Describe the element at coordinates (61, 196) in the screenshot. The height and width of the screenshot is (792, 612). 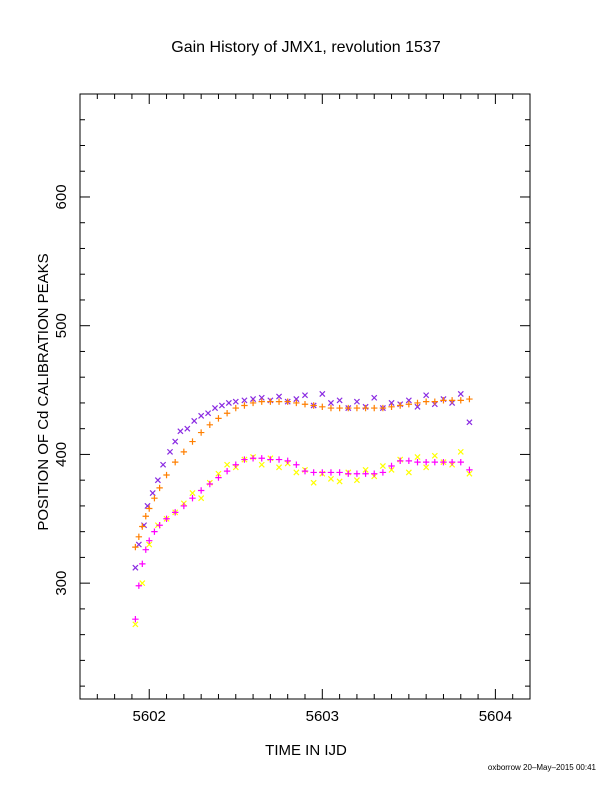
I see `y-tick-label: 600` at that location.